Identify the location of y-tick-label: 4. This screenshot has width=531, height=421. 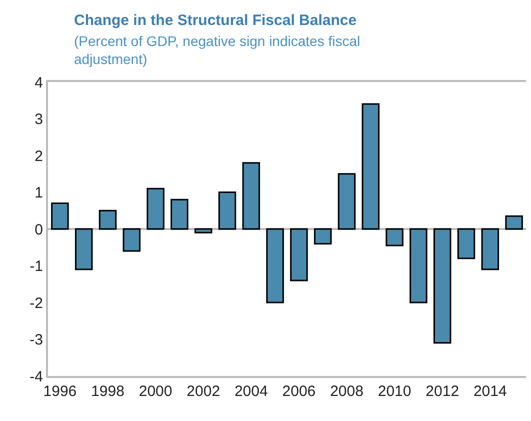
(38, 83).